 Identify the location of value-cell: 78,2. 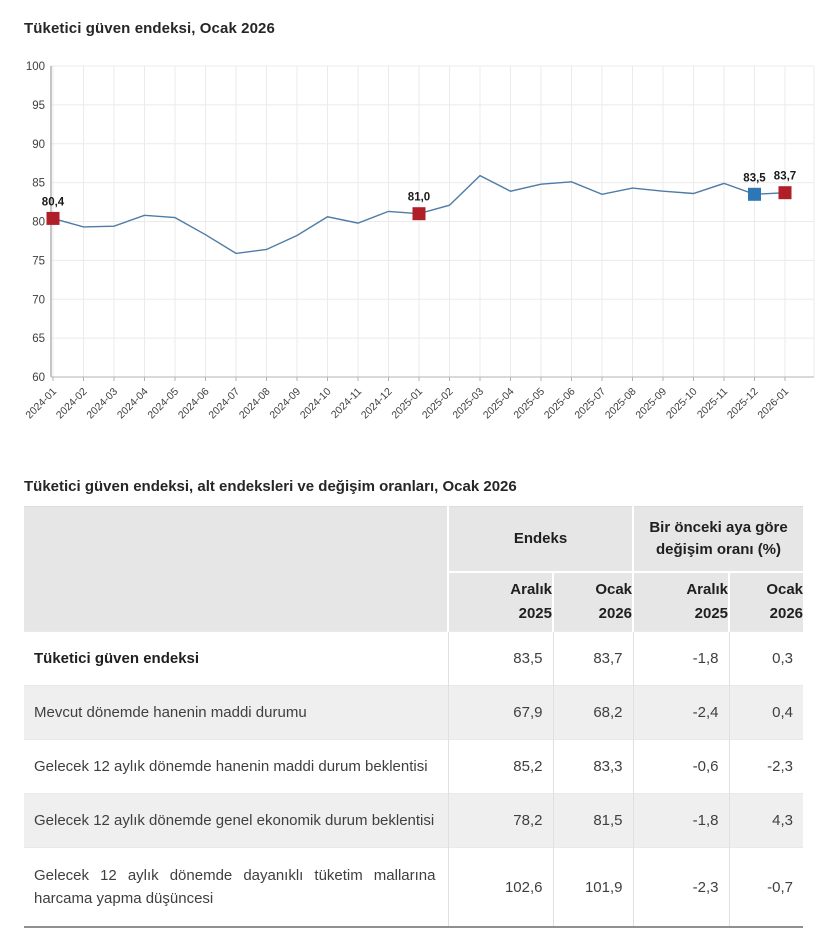
(500, 820).